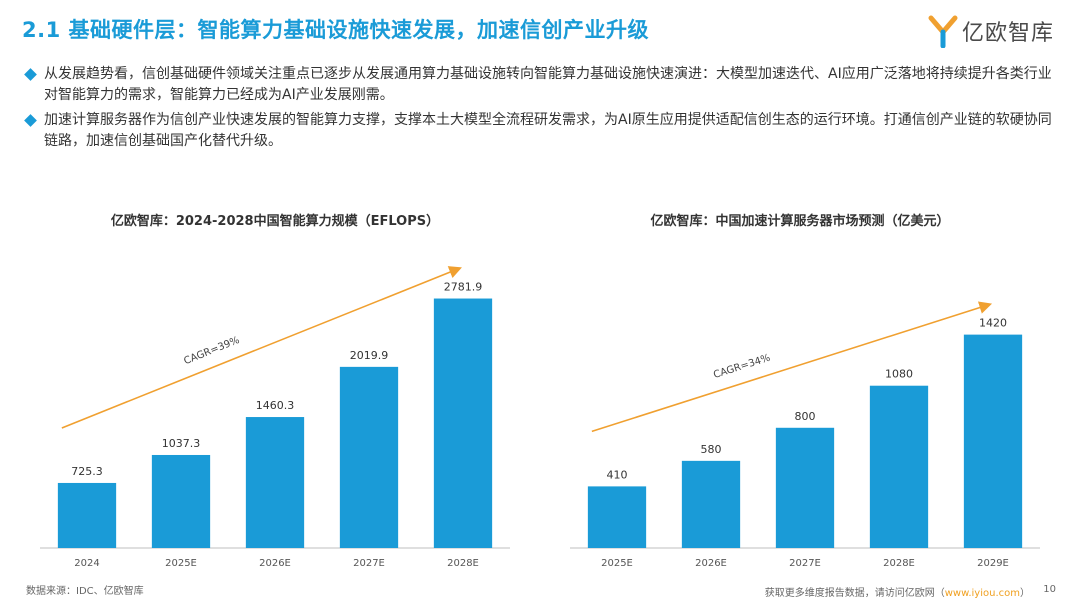 The height and width of the screenshot is (608, 1080). I want to click on x-tick-label: 2024, so click(86, 563).